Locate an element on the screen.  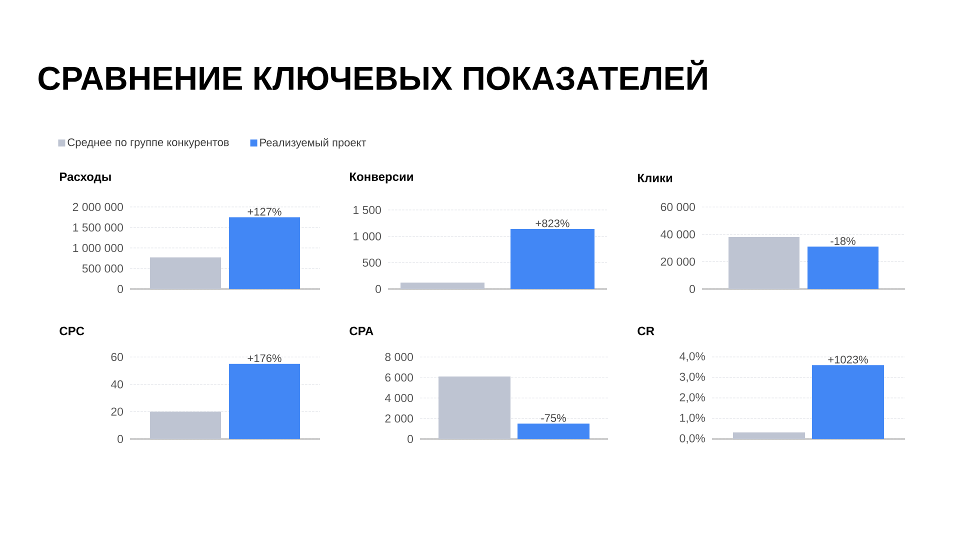
y-tick-label: 60 000 is located at coordinates (677, 207).